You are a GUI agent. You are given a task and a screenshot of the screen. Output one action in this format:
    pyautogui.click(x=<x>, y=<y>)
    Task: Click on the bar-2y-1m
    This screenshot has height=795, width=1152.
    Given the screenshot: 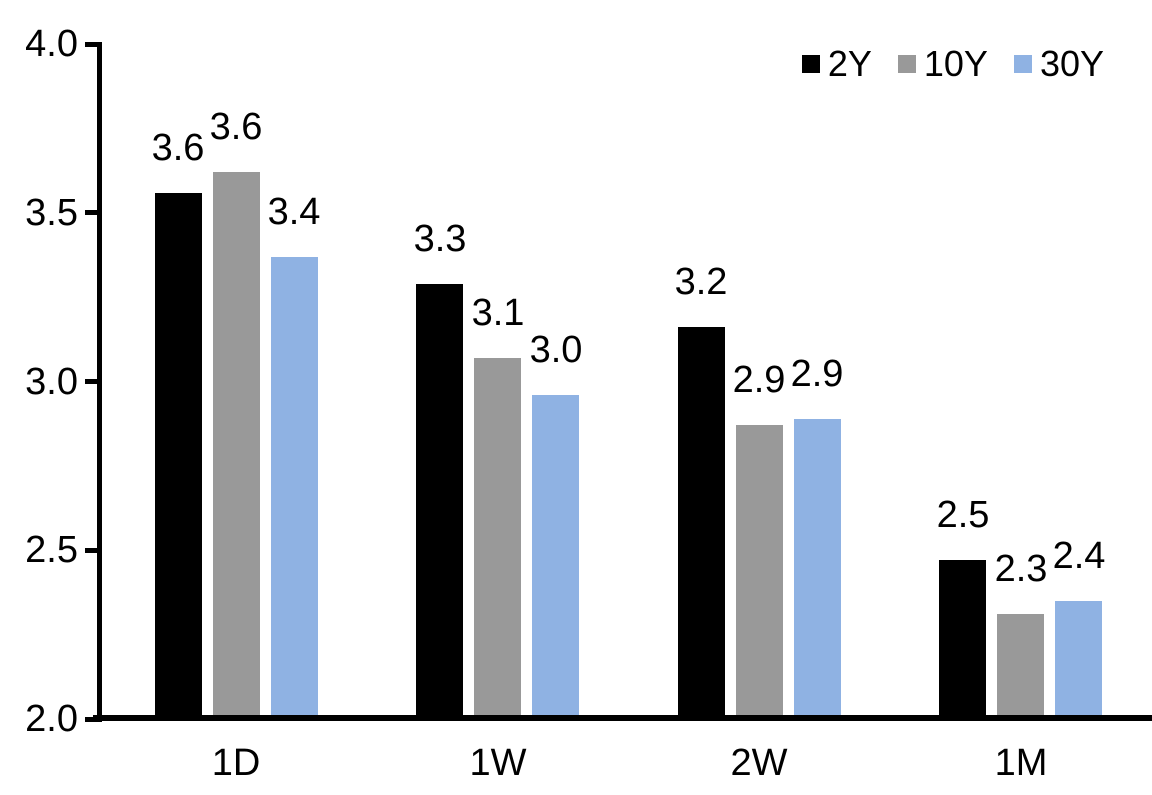 What is the action you would take?
    pyautogui.click(x=962, y=638)
    